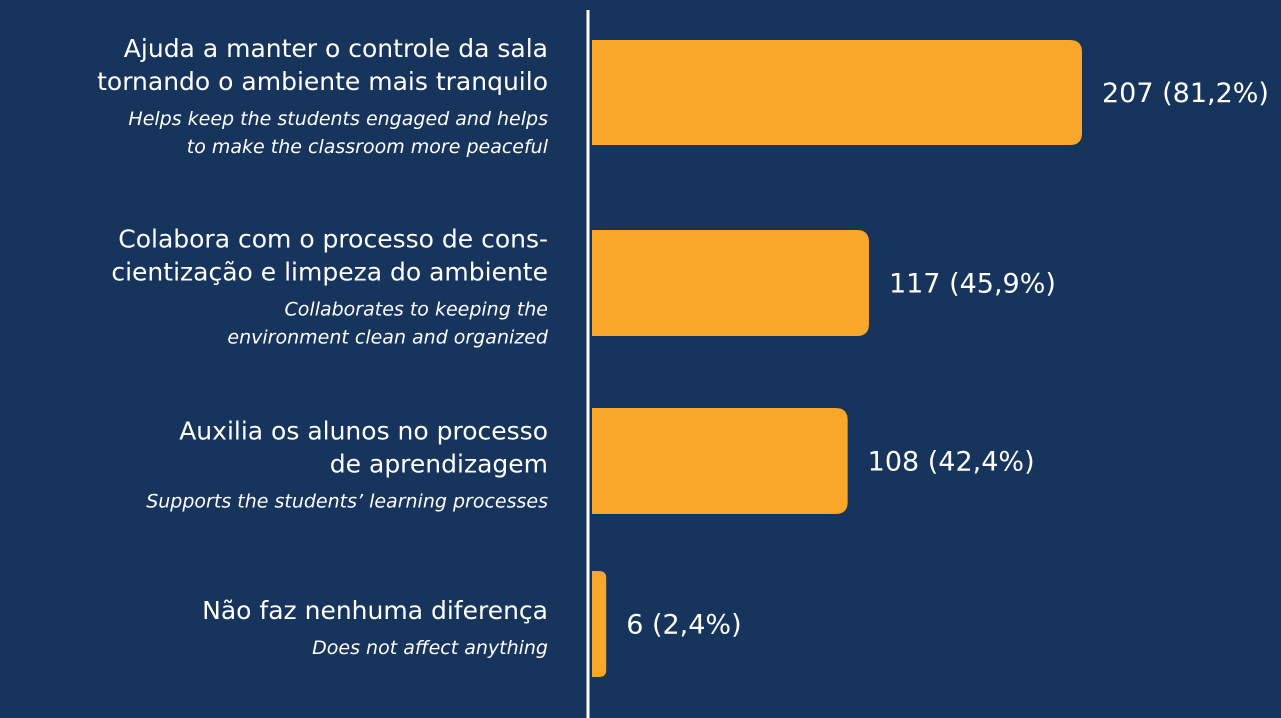  What do you see at coordinates (972, 284) in the screenshot?
I see `value-label: 117 (45,9%)` at bounding box center [972, 284].